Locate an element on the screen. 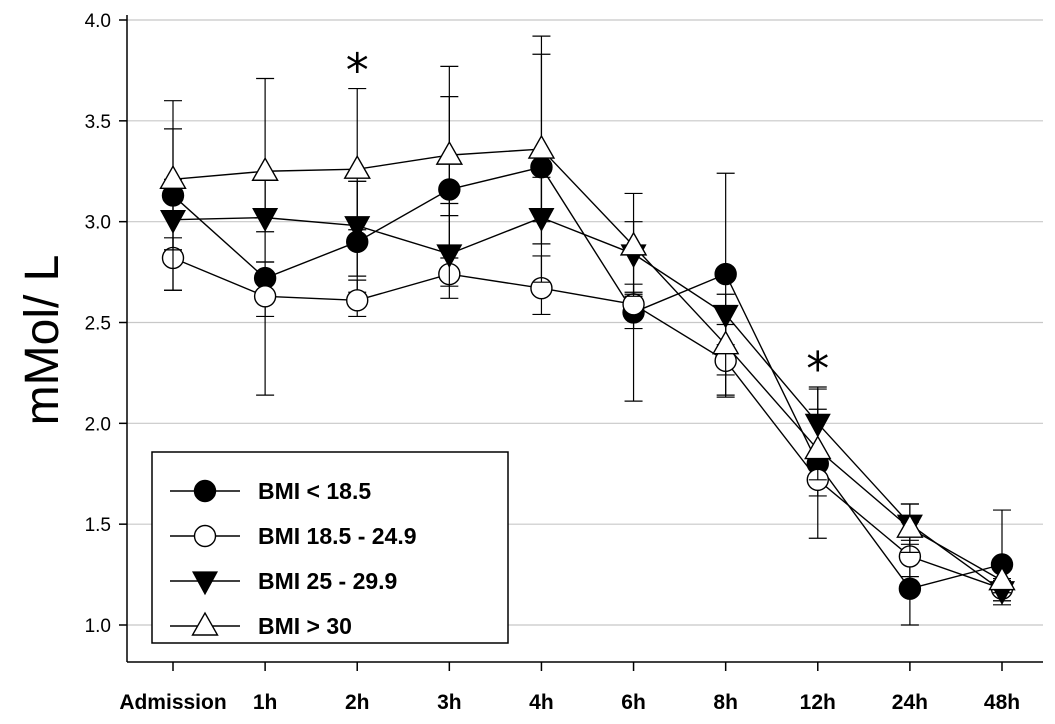  legend-item: BMI < 18.5 is located at coordinates (270, 491).